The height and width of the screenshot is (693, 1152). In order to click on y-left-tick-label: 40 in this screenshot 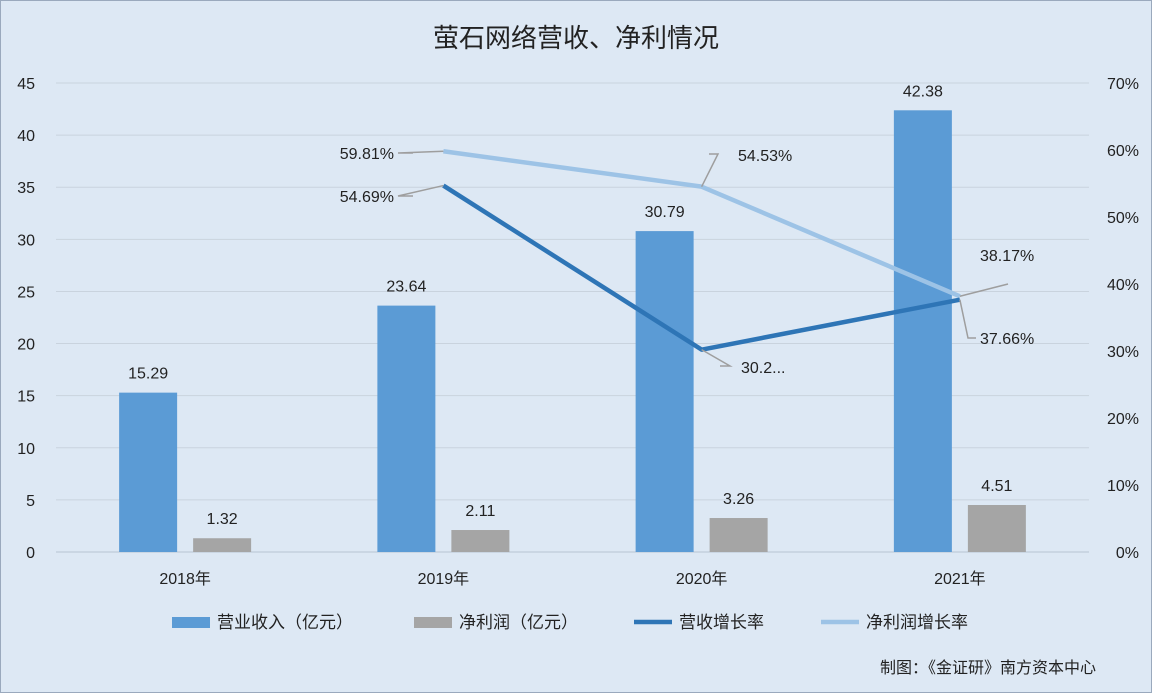, I will do `click(26, 136)`.